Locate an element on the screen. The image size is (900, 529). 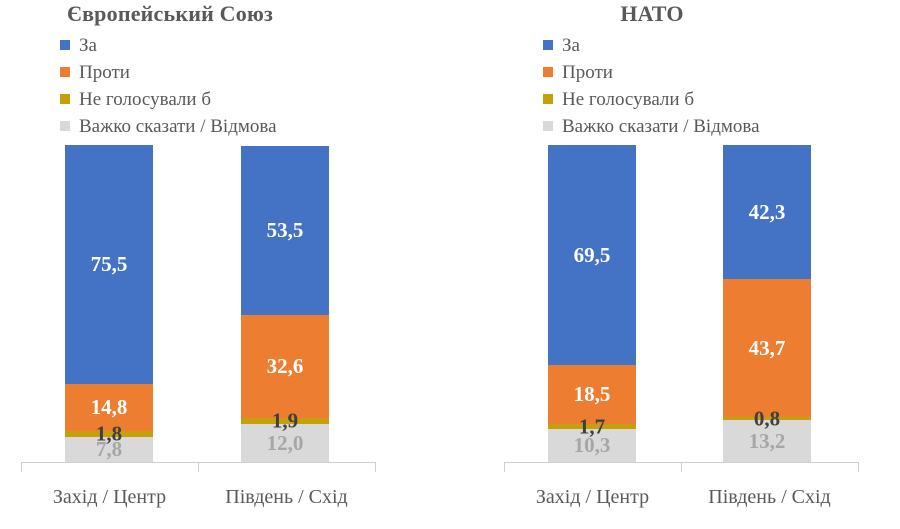
bar-value-za: 75,5 is located at coordinates (109, 264).